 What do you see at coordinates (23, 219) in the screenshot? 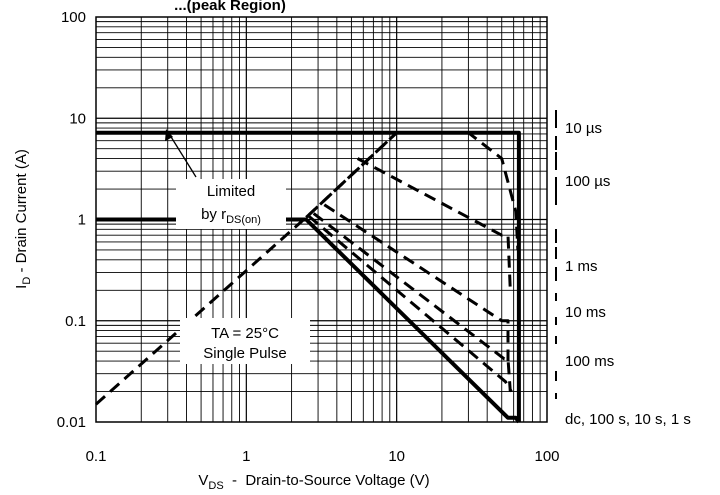
I see `y-axis-title: ID - Drain Current (A)` at bounding box center [23, 219].